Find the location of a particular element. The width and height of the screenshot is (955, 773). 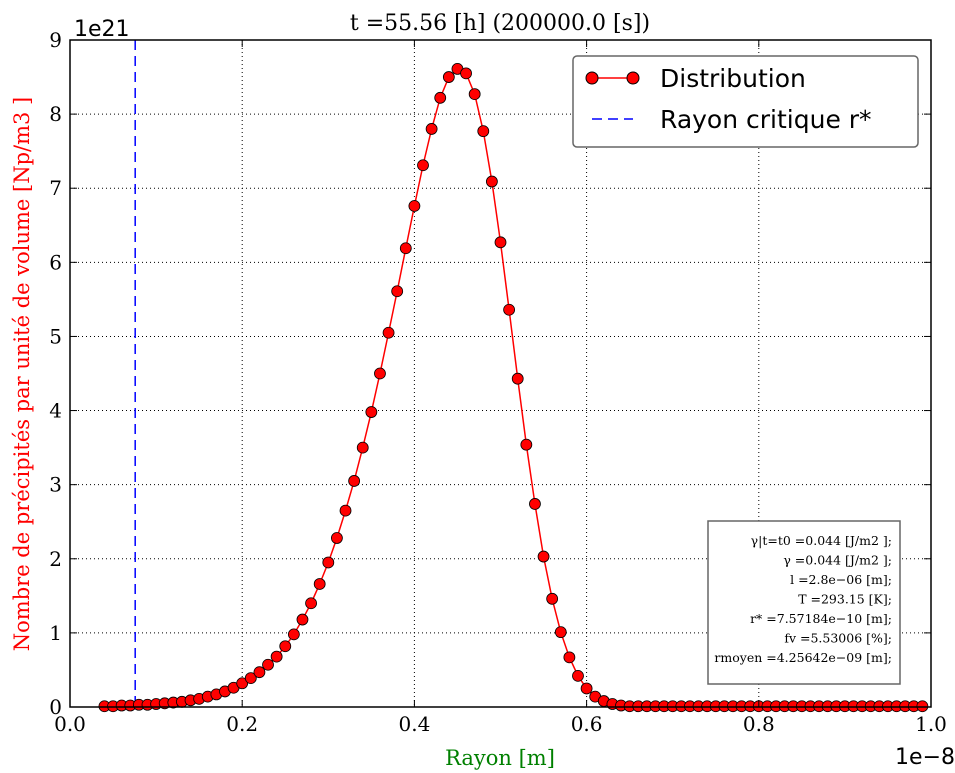

y-tick-label: 3 is located at coordinates (55, 485).